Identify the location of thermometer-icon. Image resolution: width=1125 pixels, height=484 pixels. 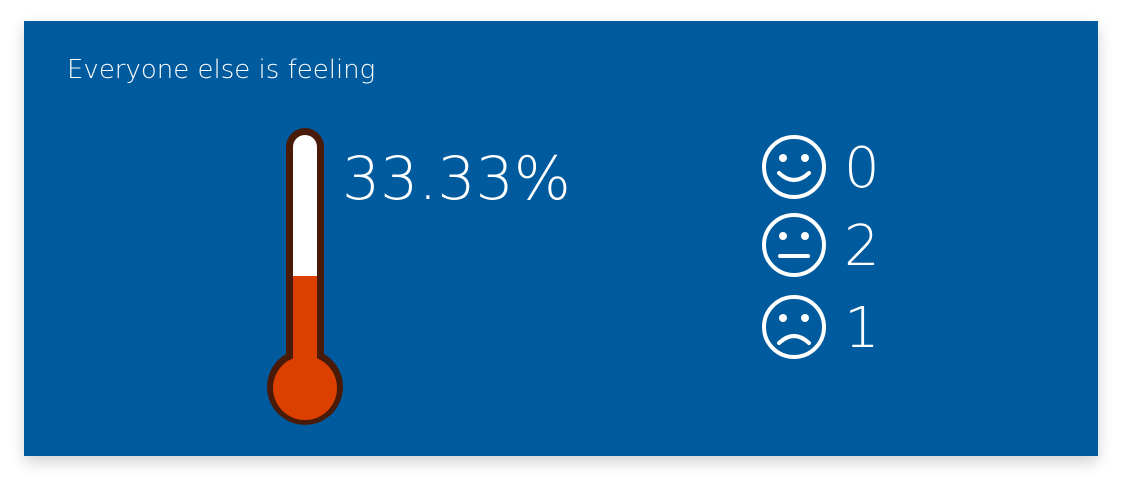
(305, 276).